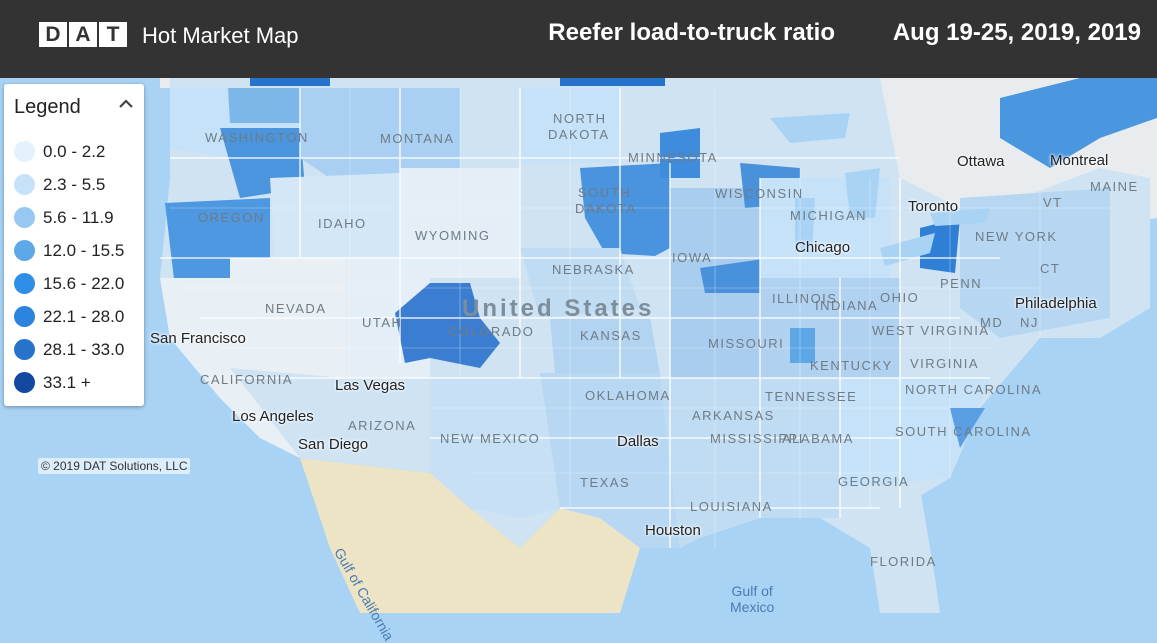 This screenshot has height=643, width=1157. What do you see at coordinates (963, 431) in the screenshot?
I see `state-label-south-carolina: SOUTH CAROLINA` at bounding box center [963, 431].